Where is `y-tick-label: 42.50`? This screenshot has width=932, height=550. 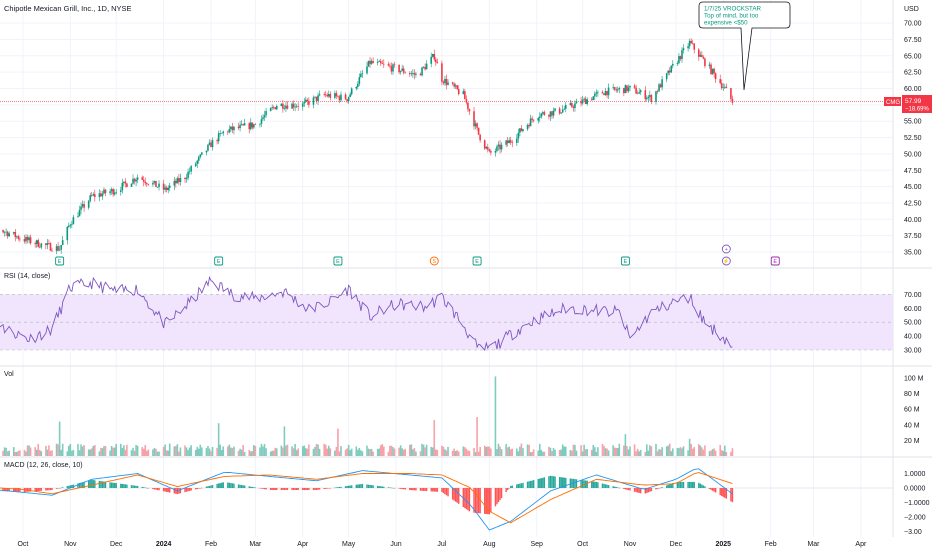 y-tick-label: 42.50 is located at coordinates (913, 203).